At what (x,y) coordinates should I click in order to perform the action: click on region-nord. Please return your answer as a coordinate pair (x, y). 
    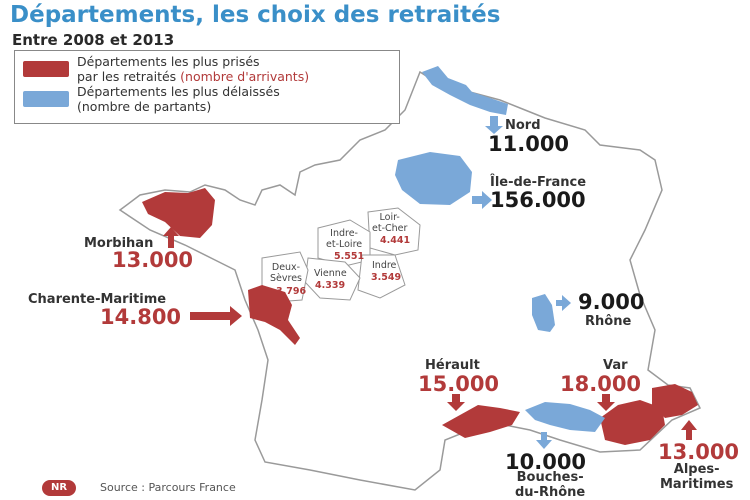
    Looking at the image, I should click on (465, 90).